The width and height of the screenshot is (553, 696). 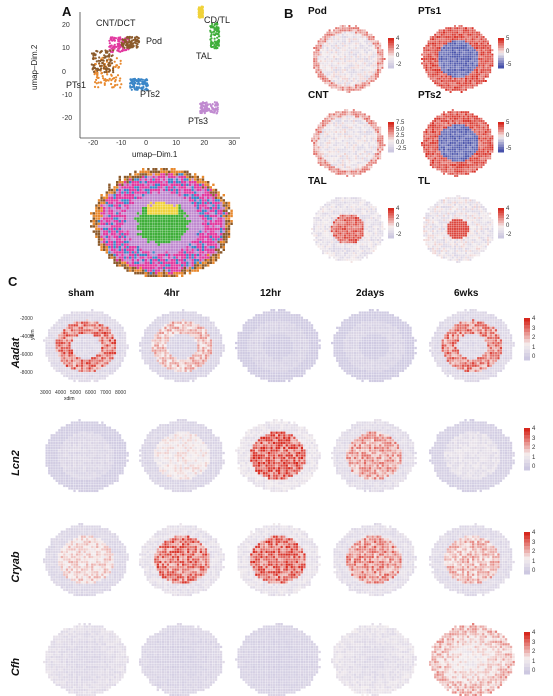 What do you see at coordinates (76, 85) in the screenshot?
I see `cluster-label-pts1: PTs1` at bounding box center [76, 85].